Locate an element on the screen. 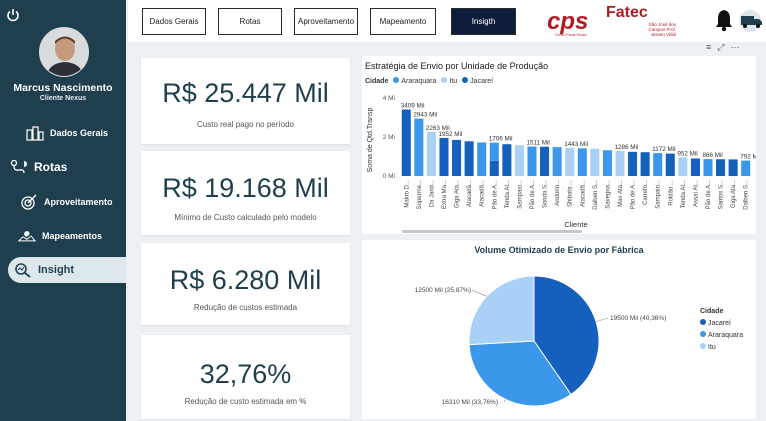 The image size is (766, 421). y-axis-label: Soma de Qtd.Transp is located at coordinates (370, 140).